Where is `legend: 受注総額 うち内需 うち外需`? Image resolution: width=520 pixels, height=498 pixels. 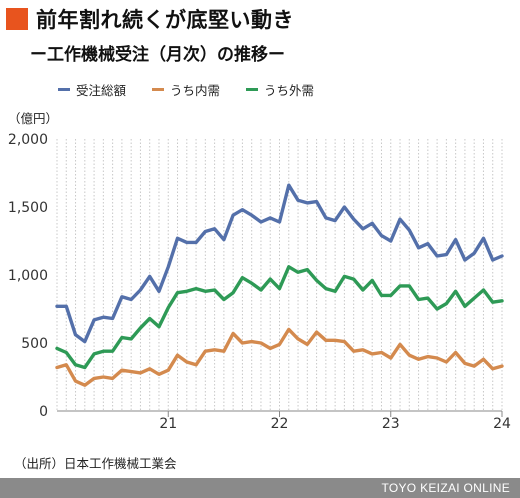
legend: 受注総額 うち内需 うち外需 is located at coordinates (186, 89).